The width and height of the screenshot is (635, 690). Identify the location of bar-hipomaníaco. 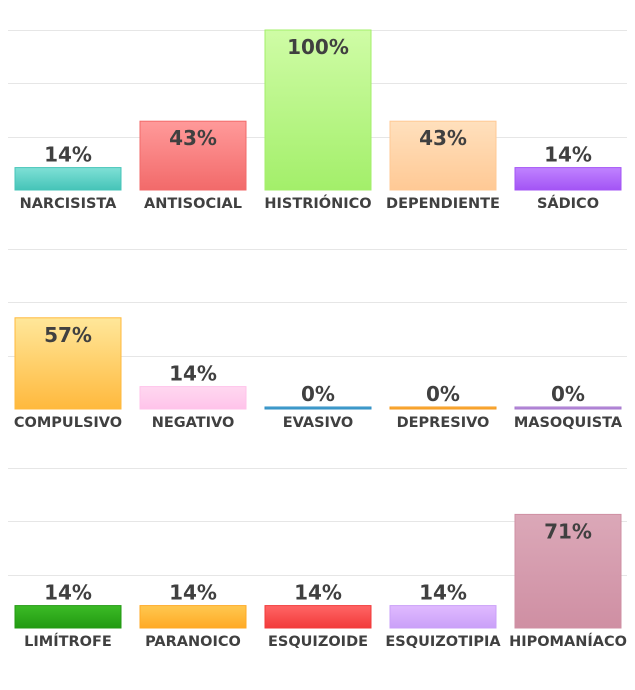
(568, 571).